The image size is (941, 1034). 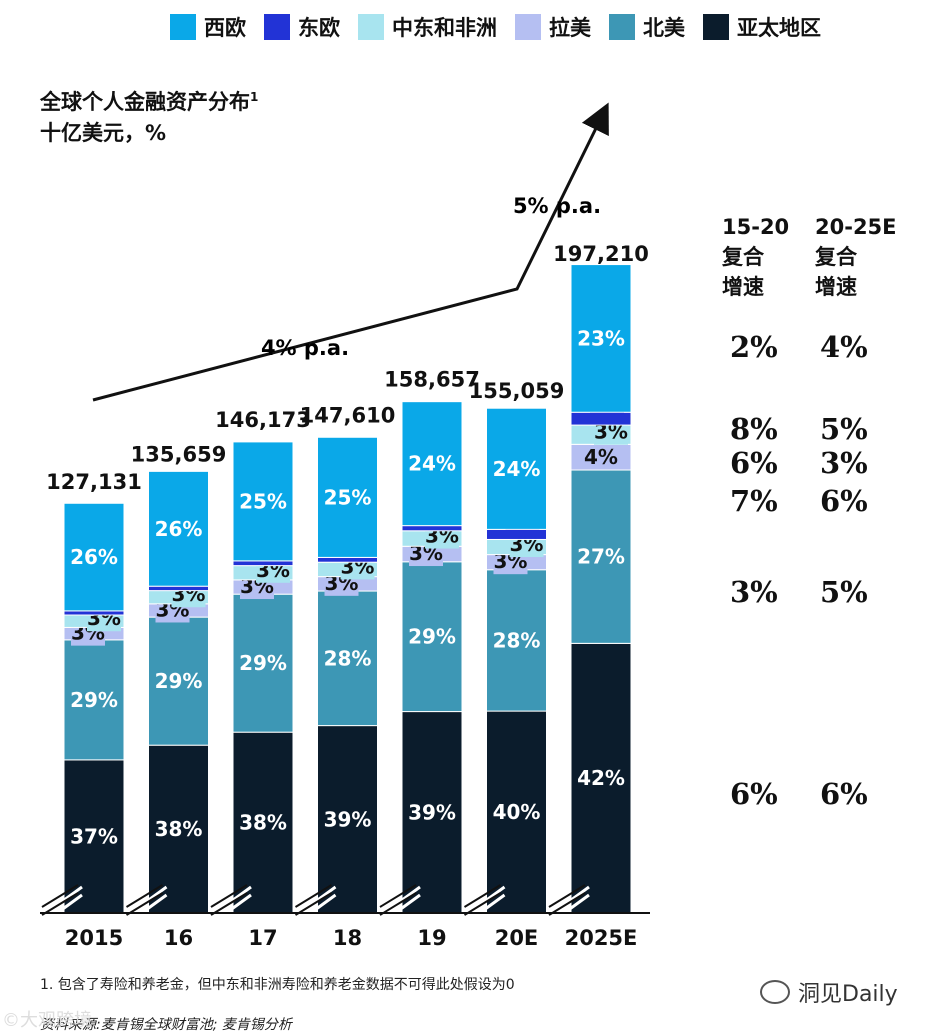 I want to click on legend-label: 中东和非洲, so click(x=444, y=28).